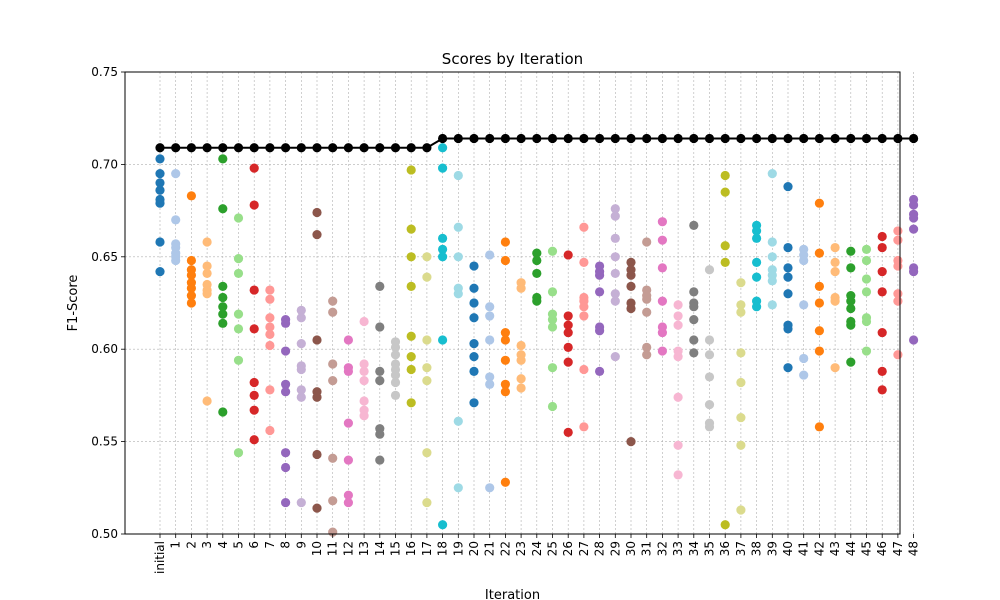 The width and height of the screenshot is (1000, 600). I want to click on x-tick-label: 10, so click(317, 548).